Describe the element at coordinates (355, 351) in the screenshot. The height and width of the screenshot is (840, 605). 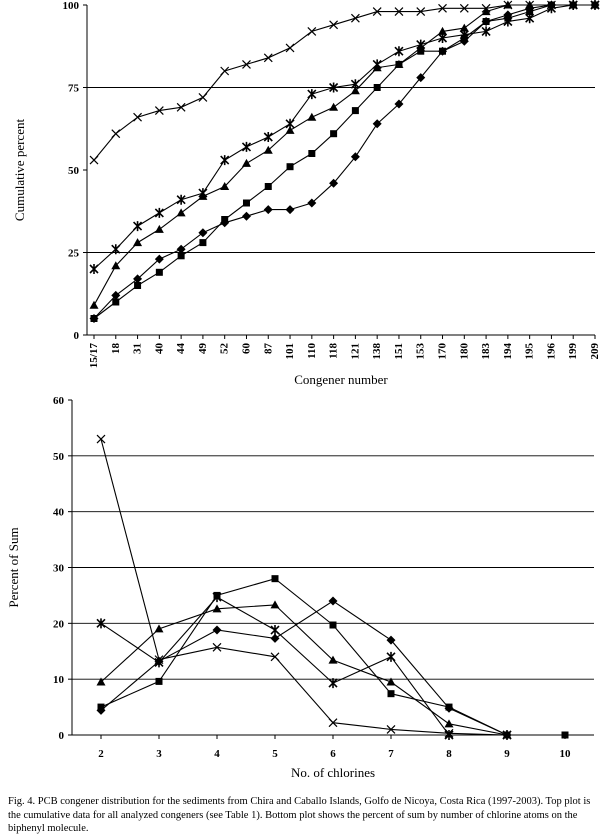
I see `x-tick-label: 121` at that location.